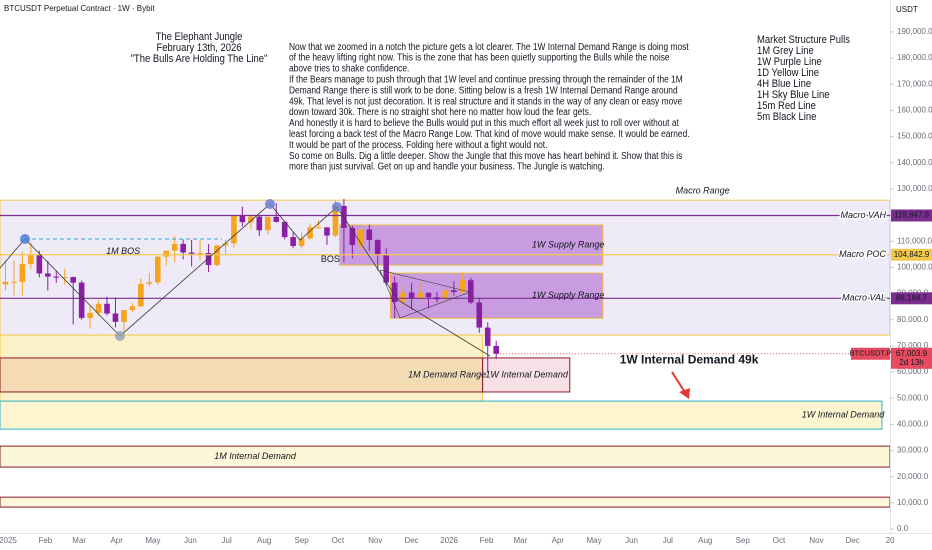  What do you see at coordinates (255, 456) in the screenshot?
I see `zone-label: 1M Internal Demand` at bounding box center [255, 456].